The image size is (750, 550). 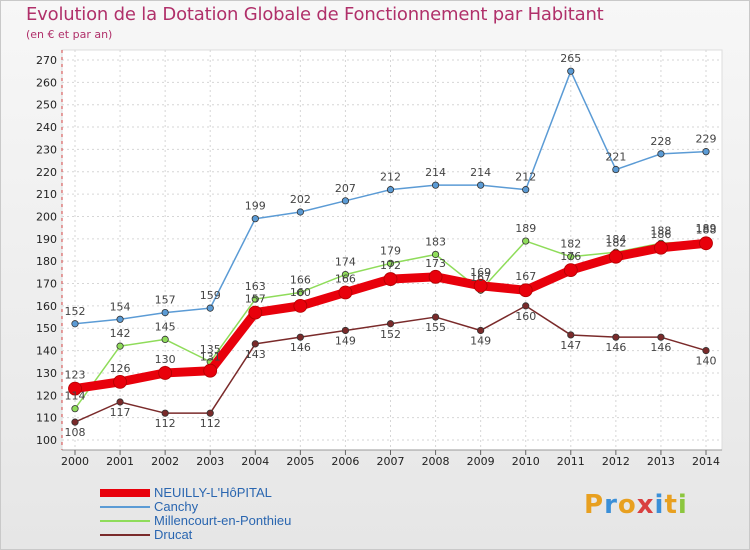 I want to click on x-tick-label: 2010, so click(x=526, y=461).